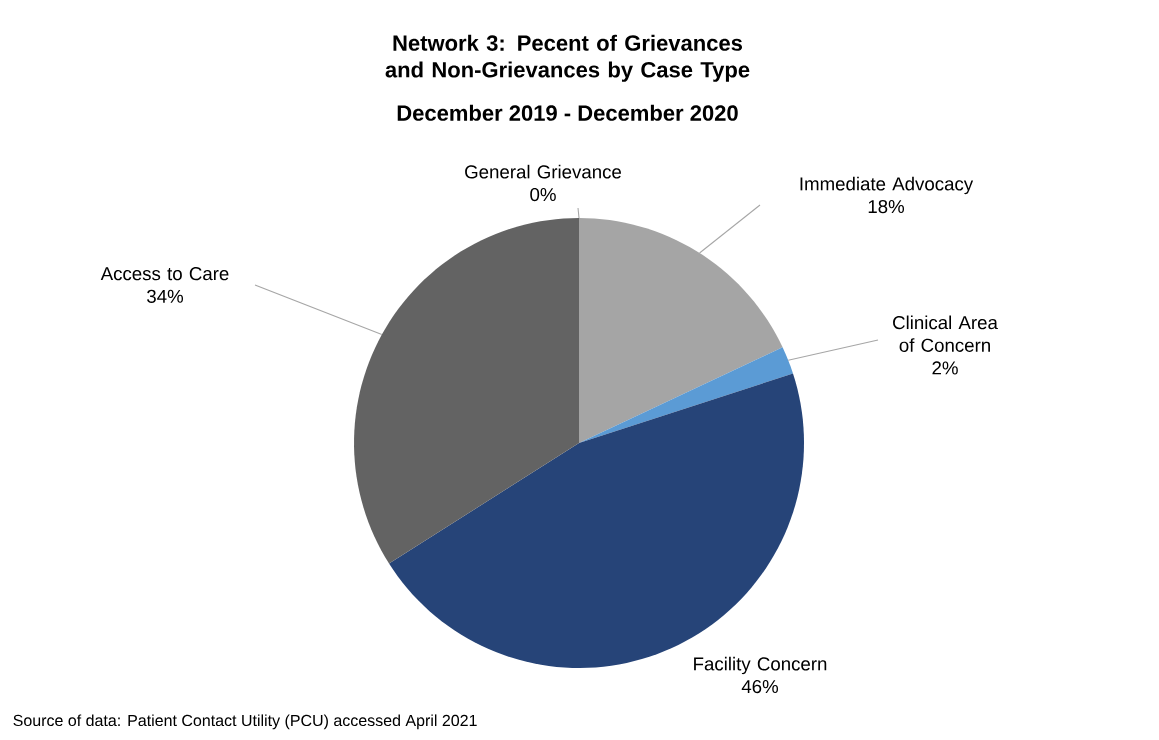  I want to click on data-label: 46%, so click(760, 686).